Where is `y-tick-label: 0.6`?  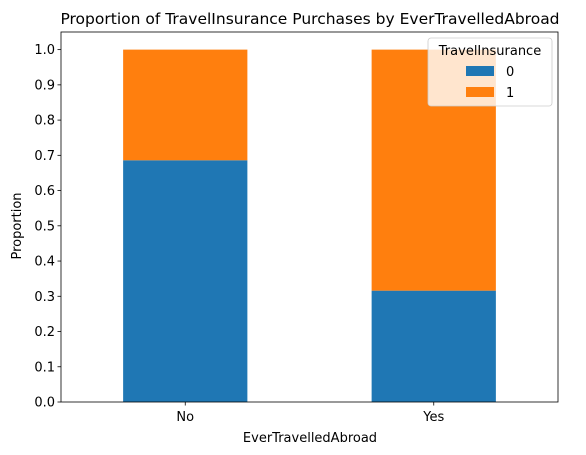 y-tick-label: 0.6 is located at coordinates (44, 191).